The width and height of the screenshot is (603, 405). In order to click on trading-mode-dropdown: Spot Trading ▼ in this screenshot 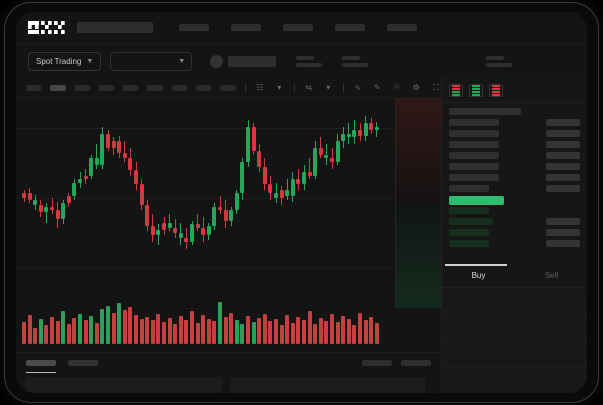, I will do `click(65, 61)`.